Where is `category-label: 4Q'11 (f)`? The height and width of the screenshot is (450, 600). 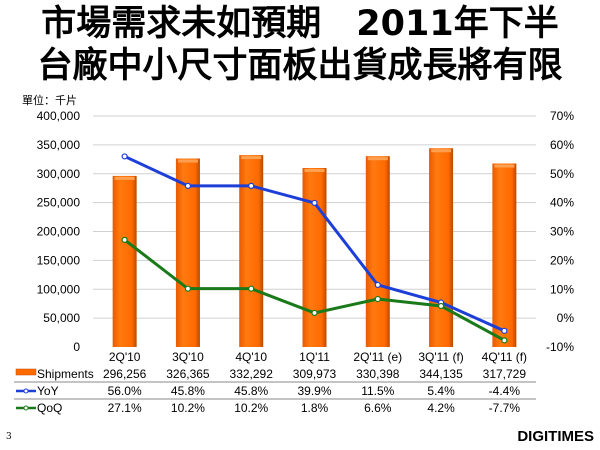
category-label: 4Q'11 (f) is located at coordinates (504, 357).